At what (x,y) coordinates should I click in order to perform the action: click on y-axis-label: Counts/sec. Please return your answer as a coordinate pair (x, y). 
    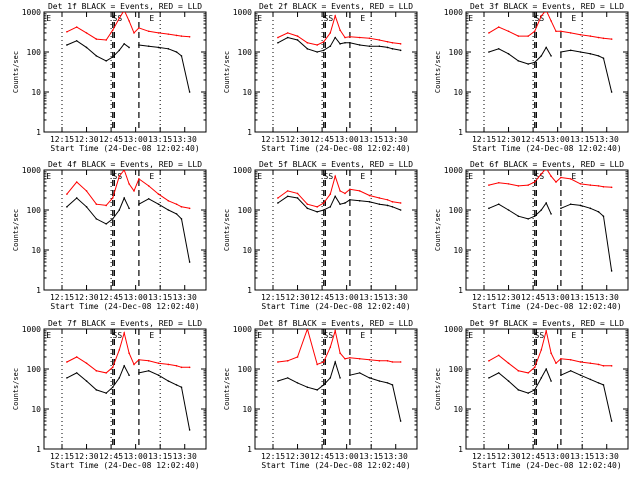
    Looking at the image, I should click on (227, 389).